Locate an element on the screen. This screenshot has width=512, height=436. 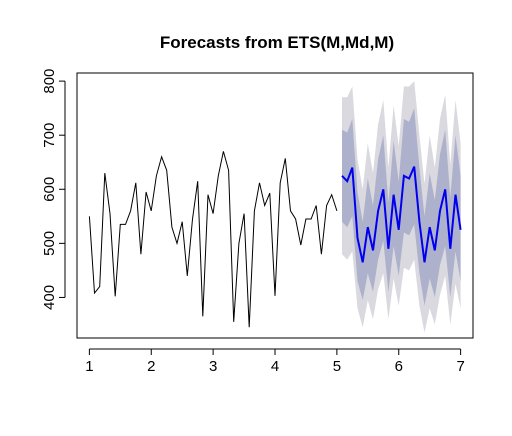
forecast-mean-line is located at coordinates (401, 214).